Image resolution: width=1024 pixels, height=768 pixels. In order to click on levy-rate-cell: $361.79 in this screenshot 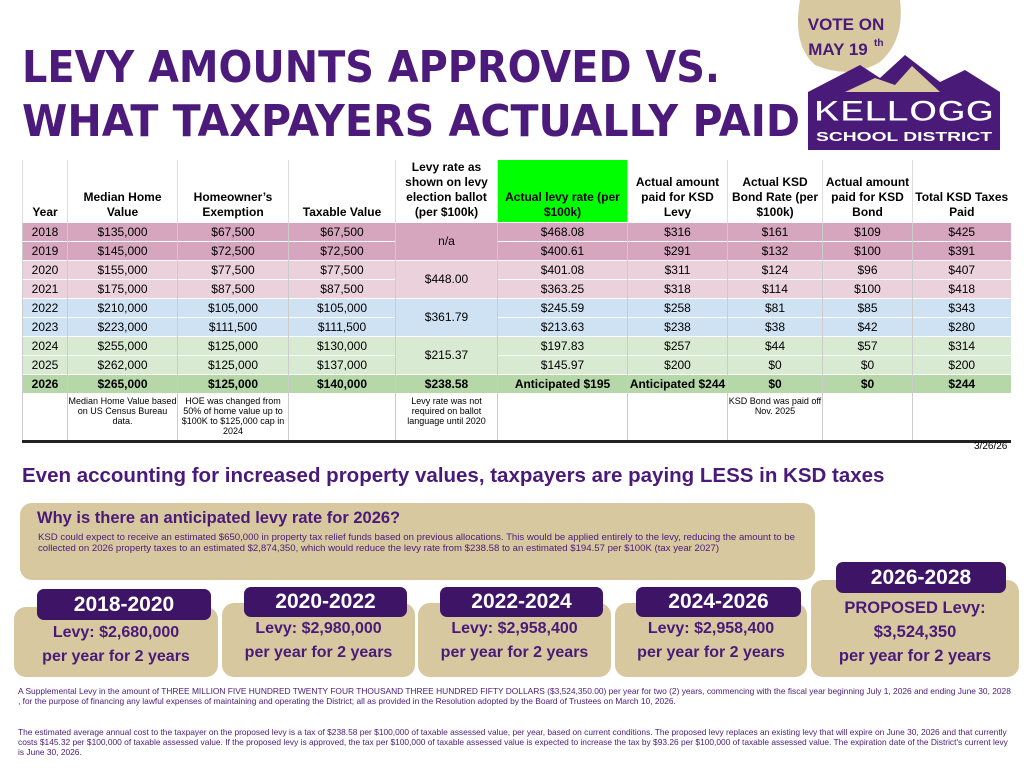, I will do `click(446, 317)`.